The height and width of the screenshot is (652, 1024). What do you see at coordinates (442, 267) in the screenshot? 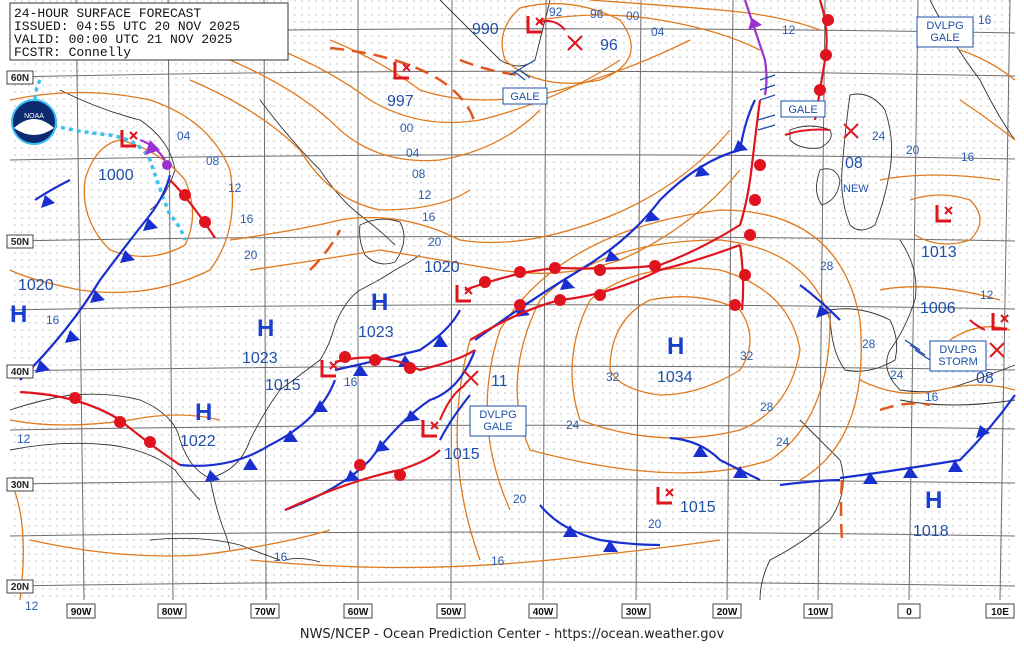
I see `low-pressure-value: 1020` at bounding box center [442, 267].